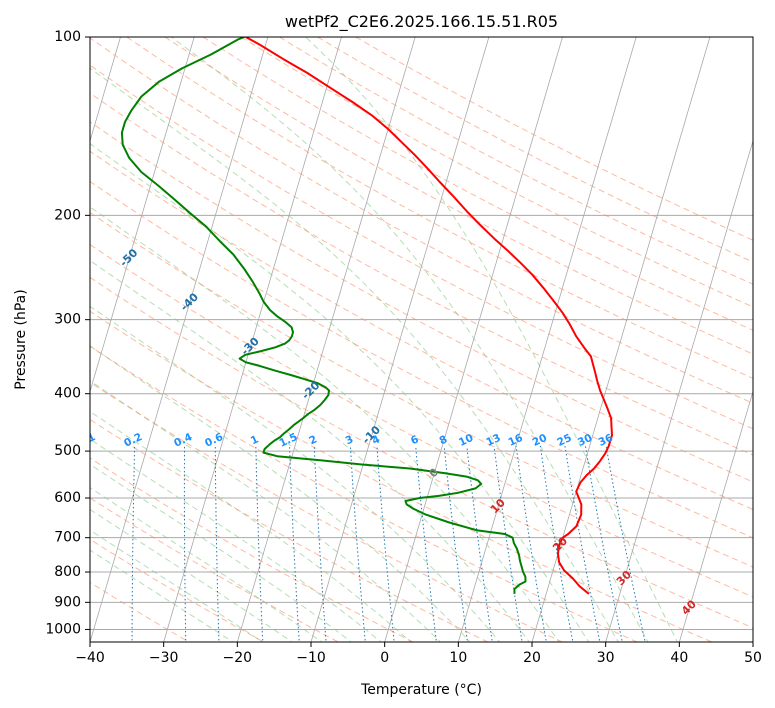 This screenshot has width=775, height=708. Describe the element at coordinates (142, 215) in the screenshot. I see `isotherm-line` at that location.